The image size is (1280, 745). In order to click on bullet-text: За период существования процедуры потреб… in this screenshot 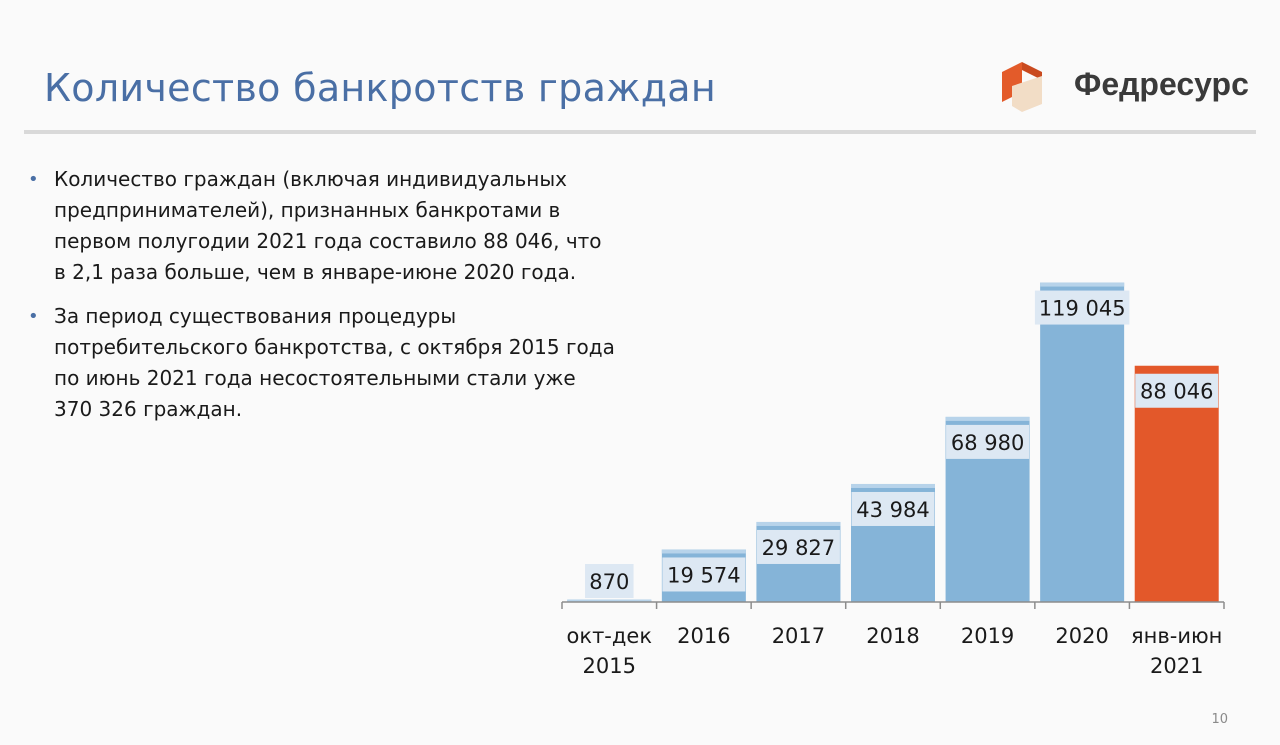, I will do `click(334, 362)`.